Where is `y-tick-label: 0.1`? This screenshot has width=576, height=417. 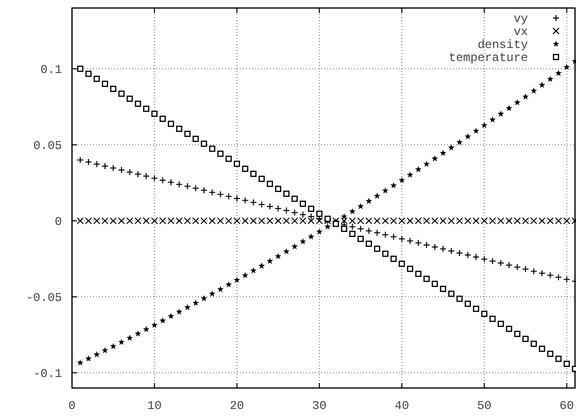 y-tick-label: 0.1 is located at coordinates (51, 69).